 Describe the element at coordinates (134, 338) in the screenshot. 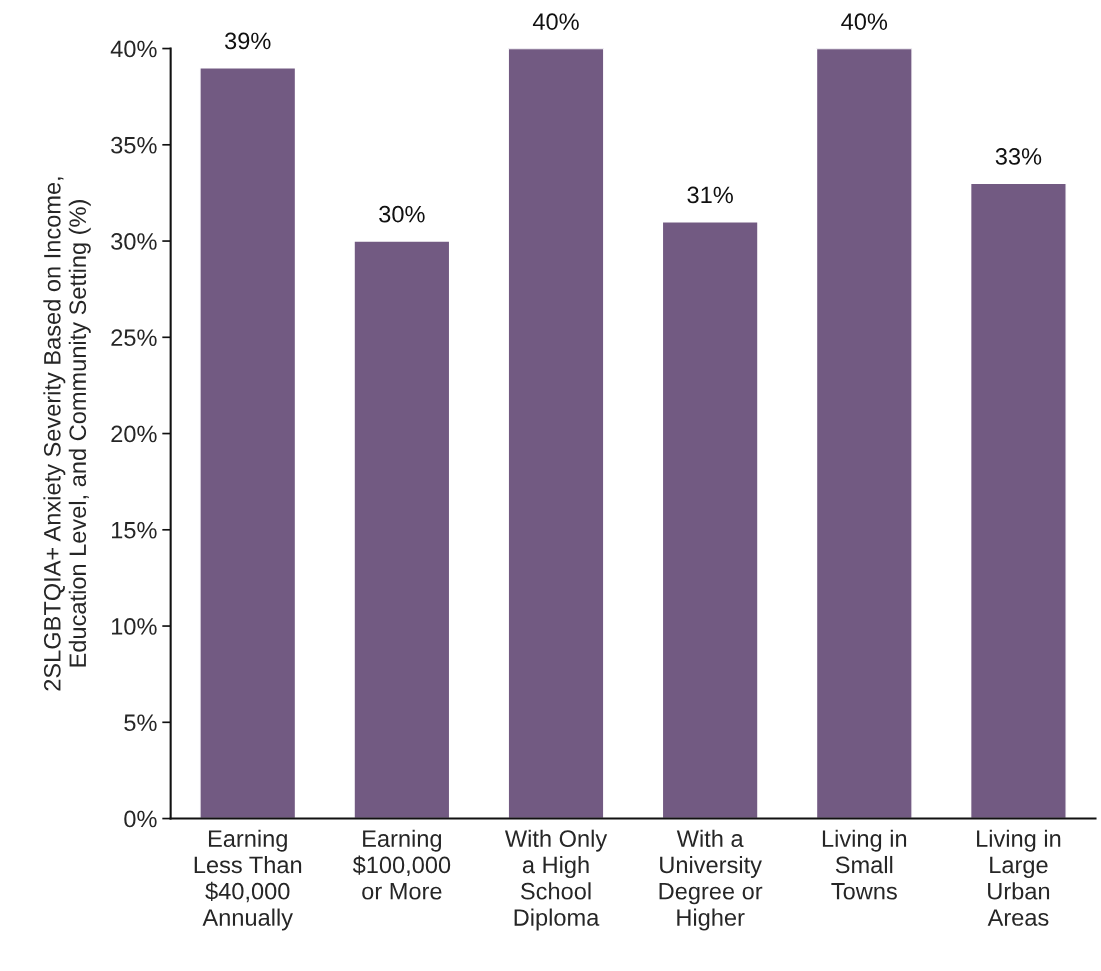

I see `y-tick-label: 25%` at that location.